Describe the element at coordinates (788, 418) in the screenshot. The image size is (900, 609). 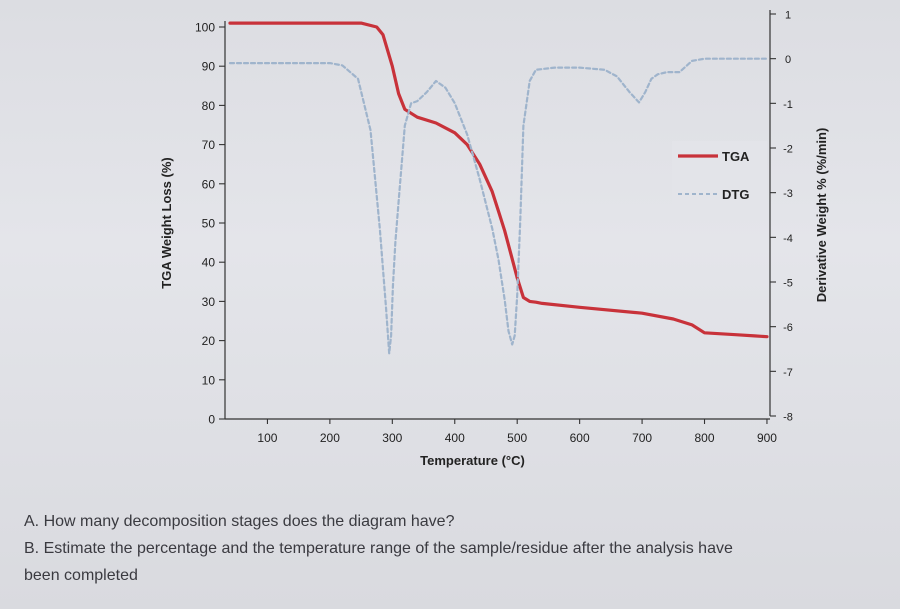
I see `y2-tick-label: -8` at that location.